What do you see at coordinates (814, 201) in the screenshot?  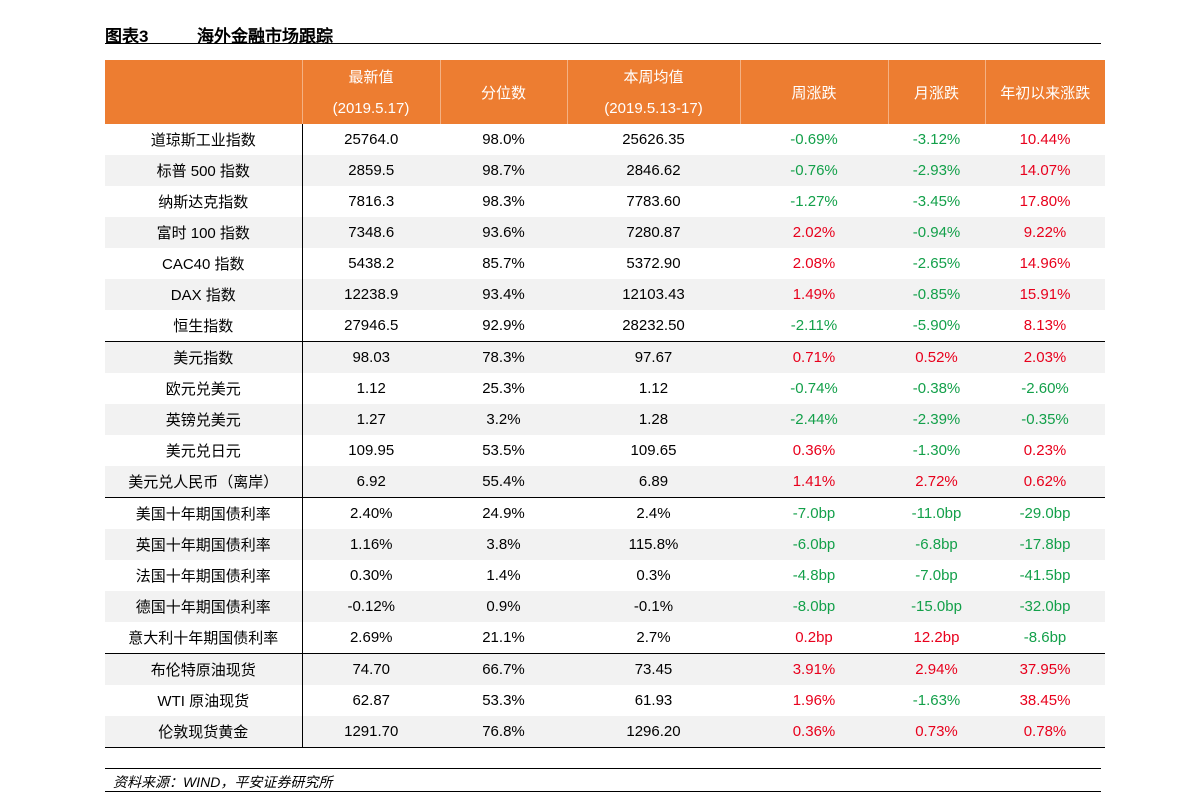 I see `cell: -1.27%` at bounding box center [814, 201].